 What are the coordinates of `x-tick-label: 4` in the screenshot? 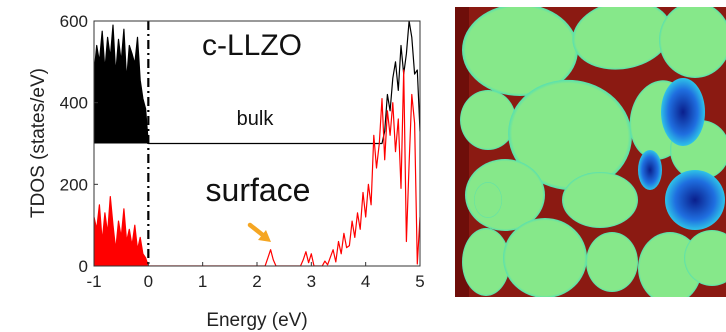 It's located at (365, 281).